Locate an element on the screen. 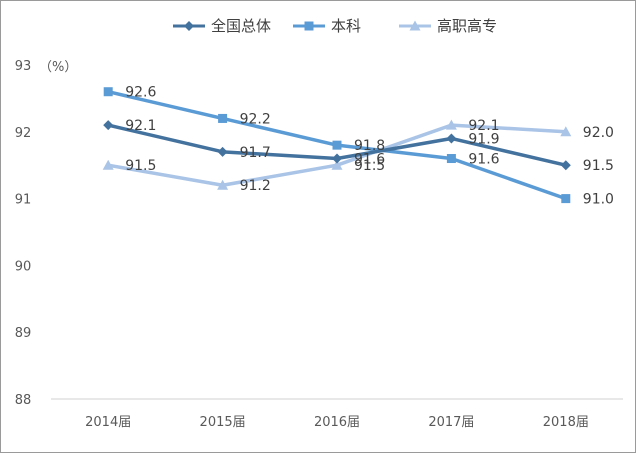  data-label: 91.8 is located at coordinates (369, 146).